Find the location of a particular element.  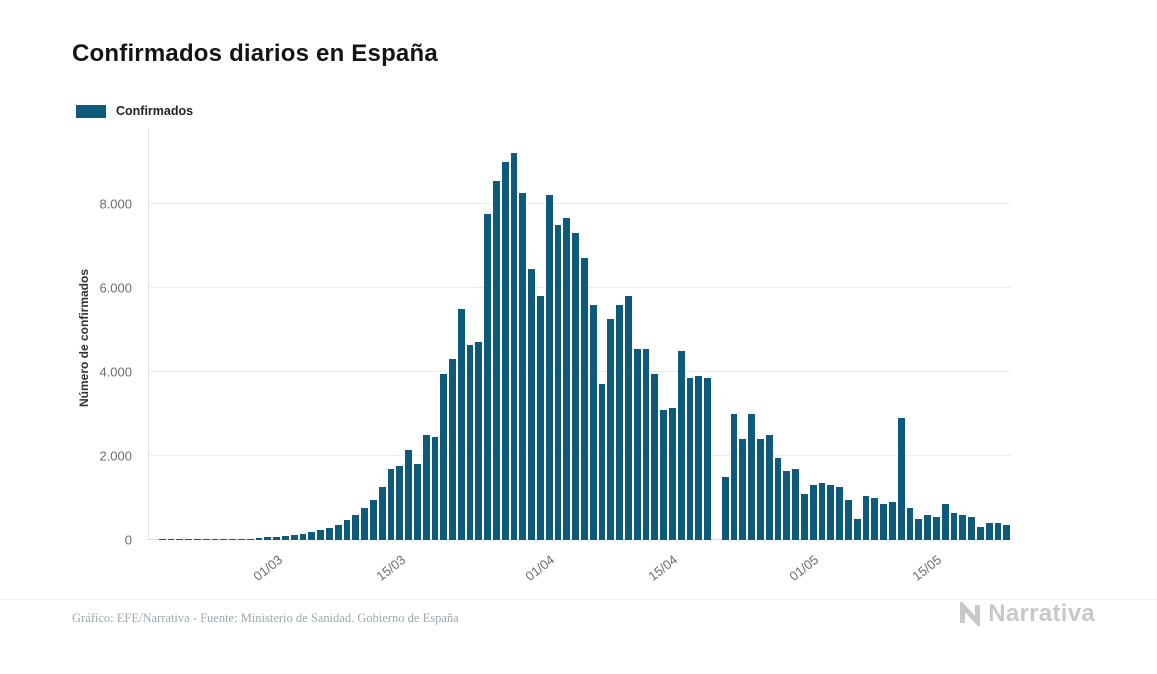

legend-swatch-confirmados is located at coordinates (91, 111).